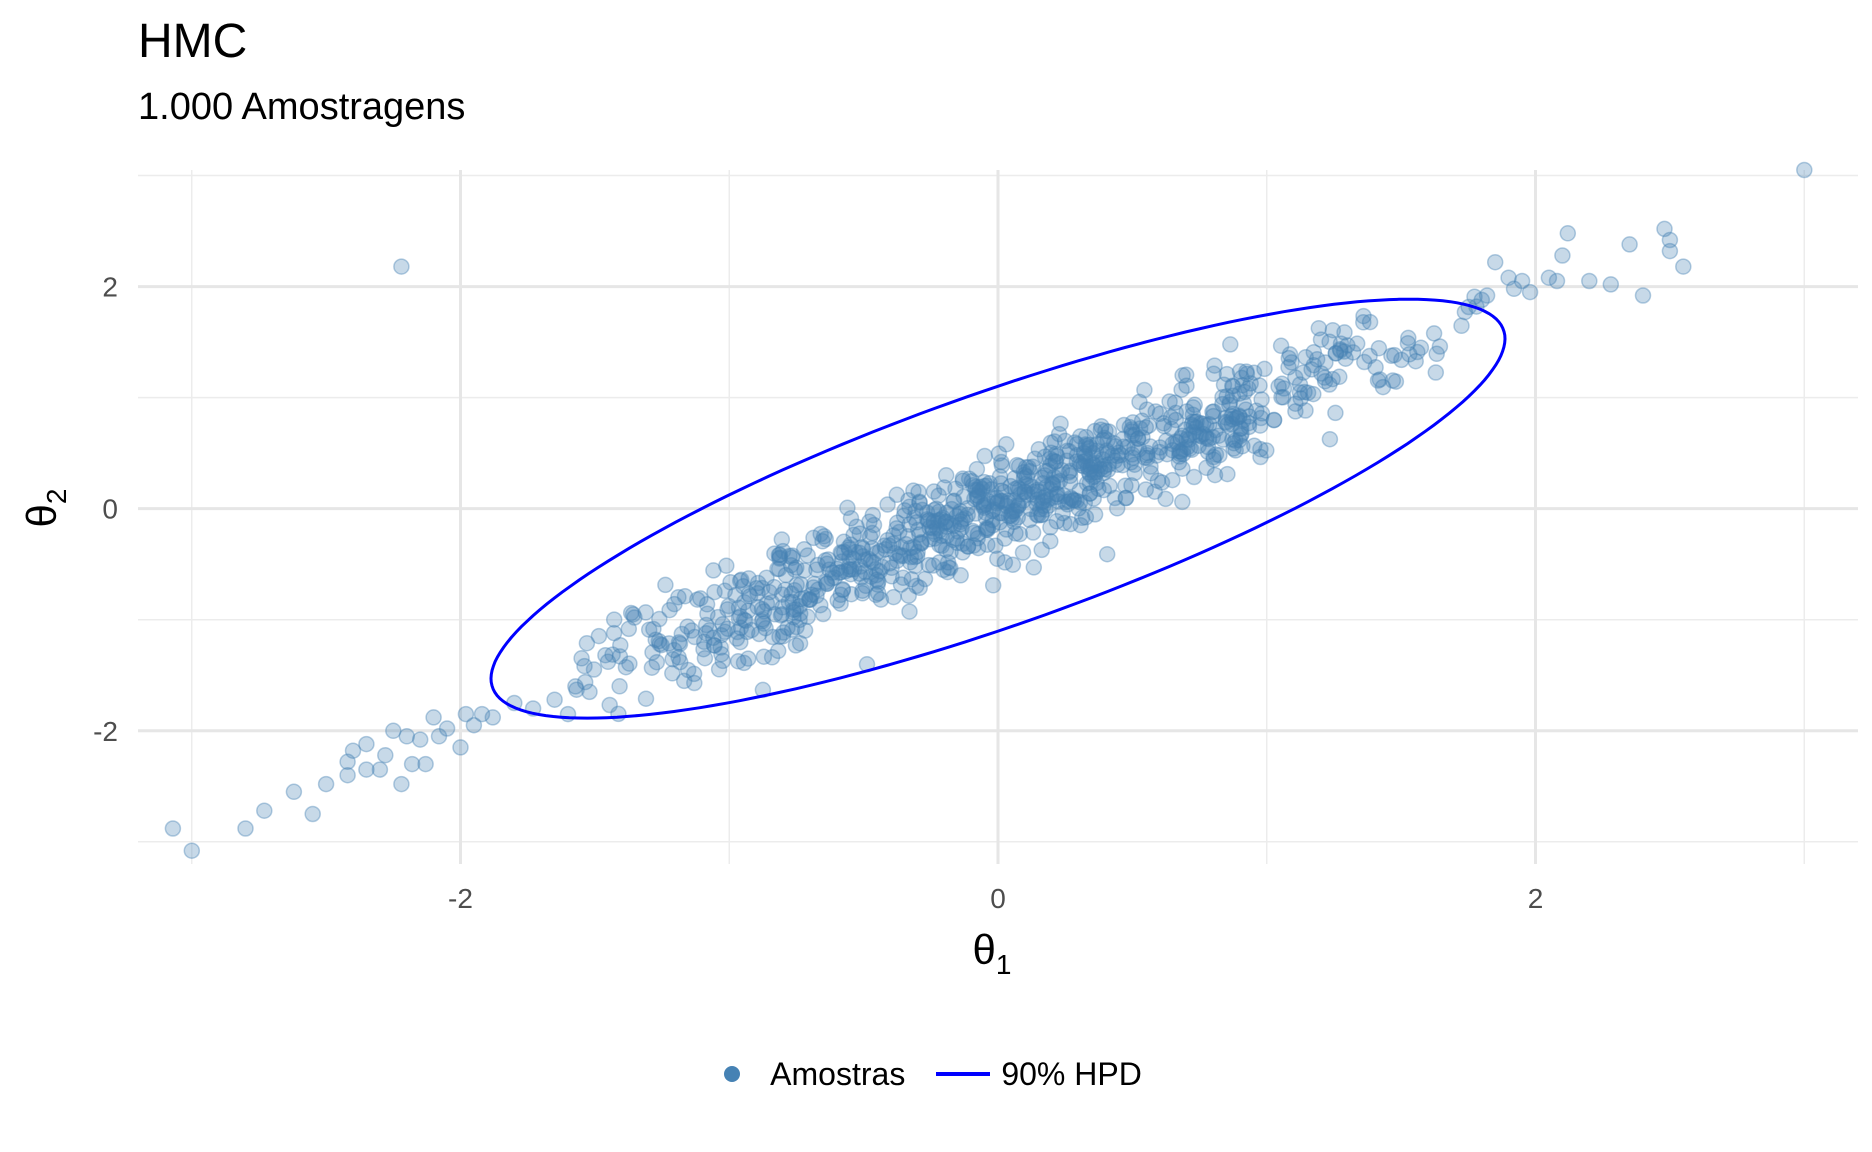  I want to click on y-tick-label: 2, so click(110, 287).